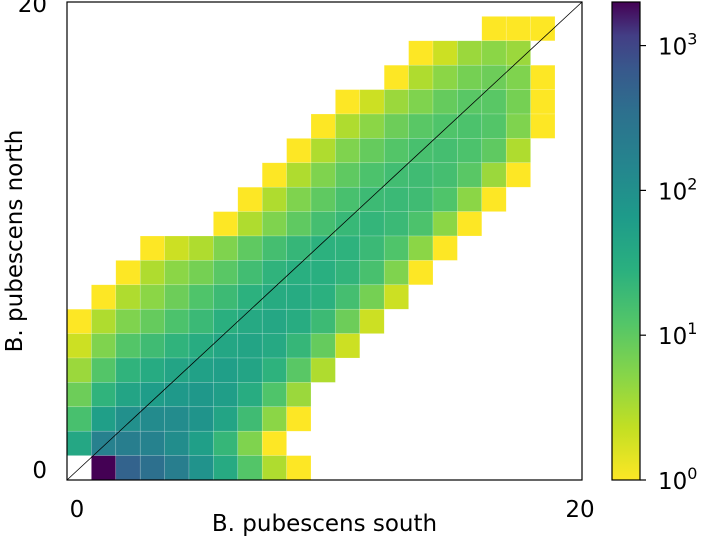 This screenshot has width=706, height=537. What do you see at coordinates (677, 479) in the screenshot?
I see `colorbar-tick-label: 10⁰` at bounding box center [677, 479].